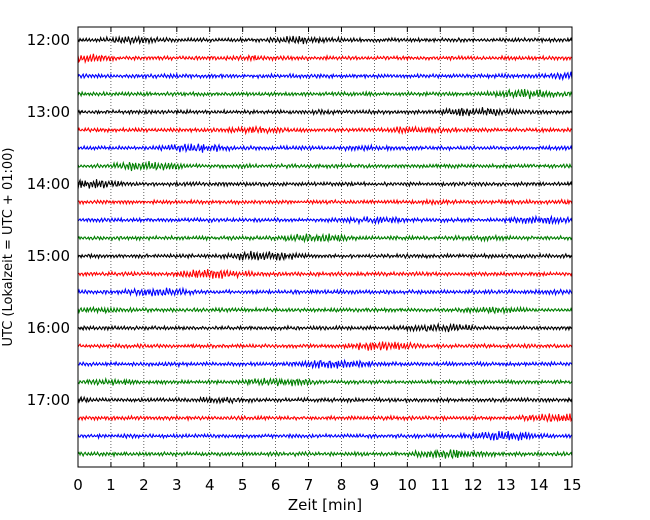 This screenshot has height=520, width=650. What do you see at coordinates (325, 435) in the screenshot?
I see `trace-17:30` at bounding box center [325, 435].